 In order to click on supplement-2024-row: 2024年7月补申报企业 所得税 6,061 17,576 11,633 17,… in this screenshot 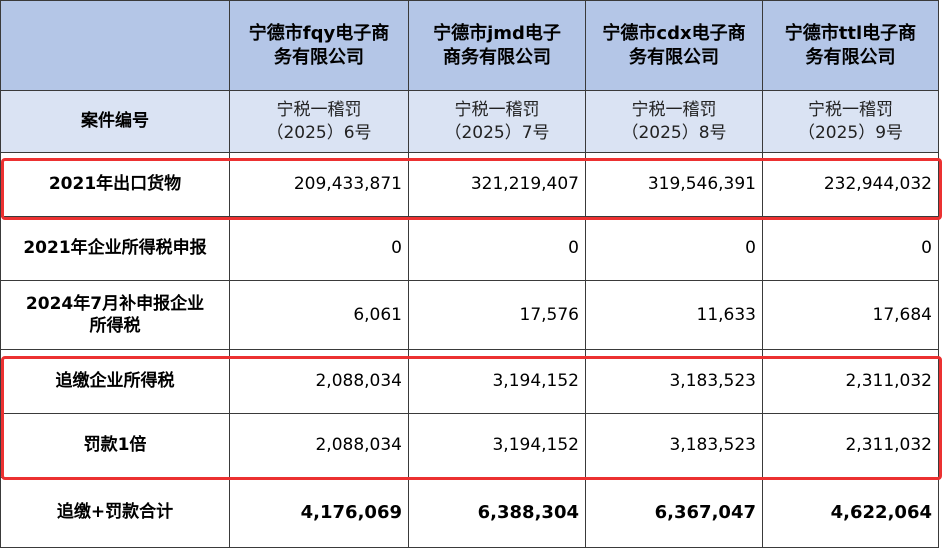, I will do `click(469, 315)`.